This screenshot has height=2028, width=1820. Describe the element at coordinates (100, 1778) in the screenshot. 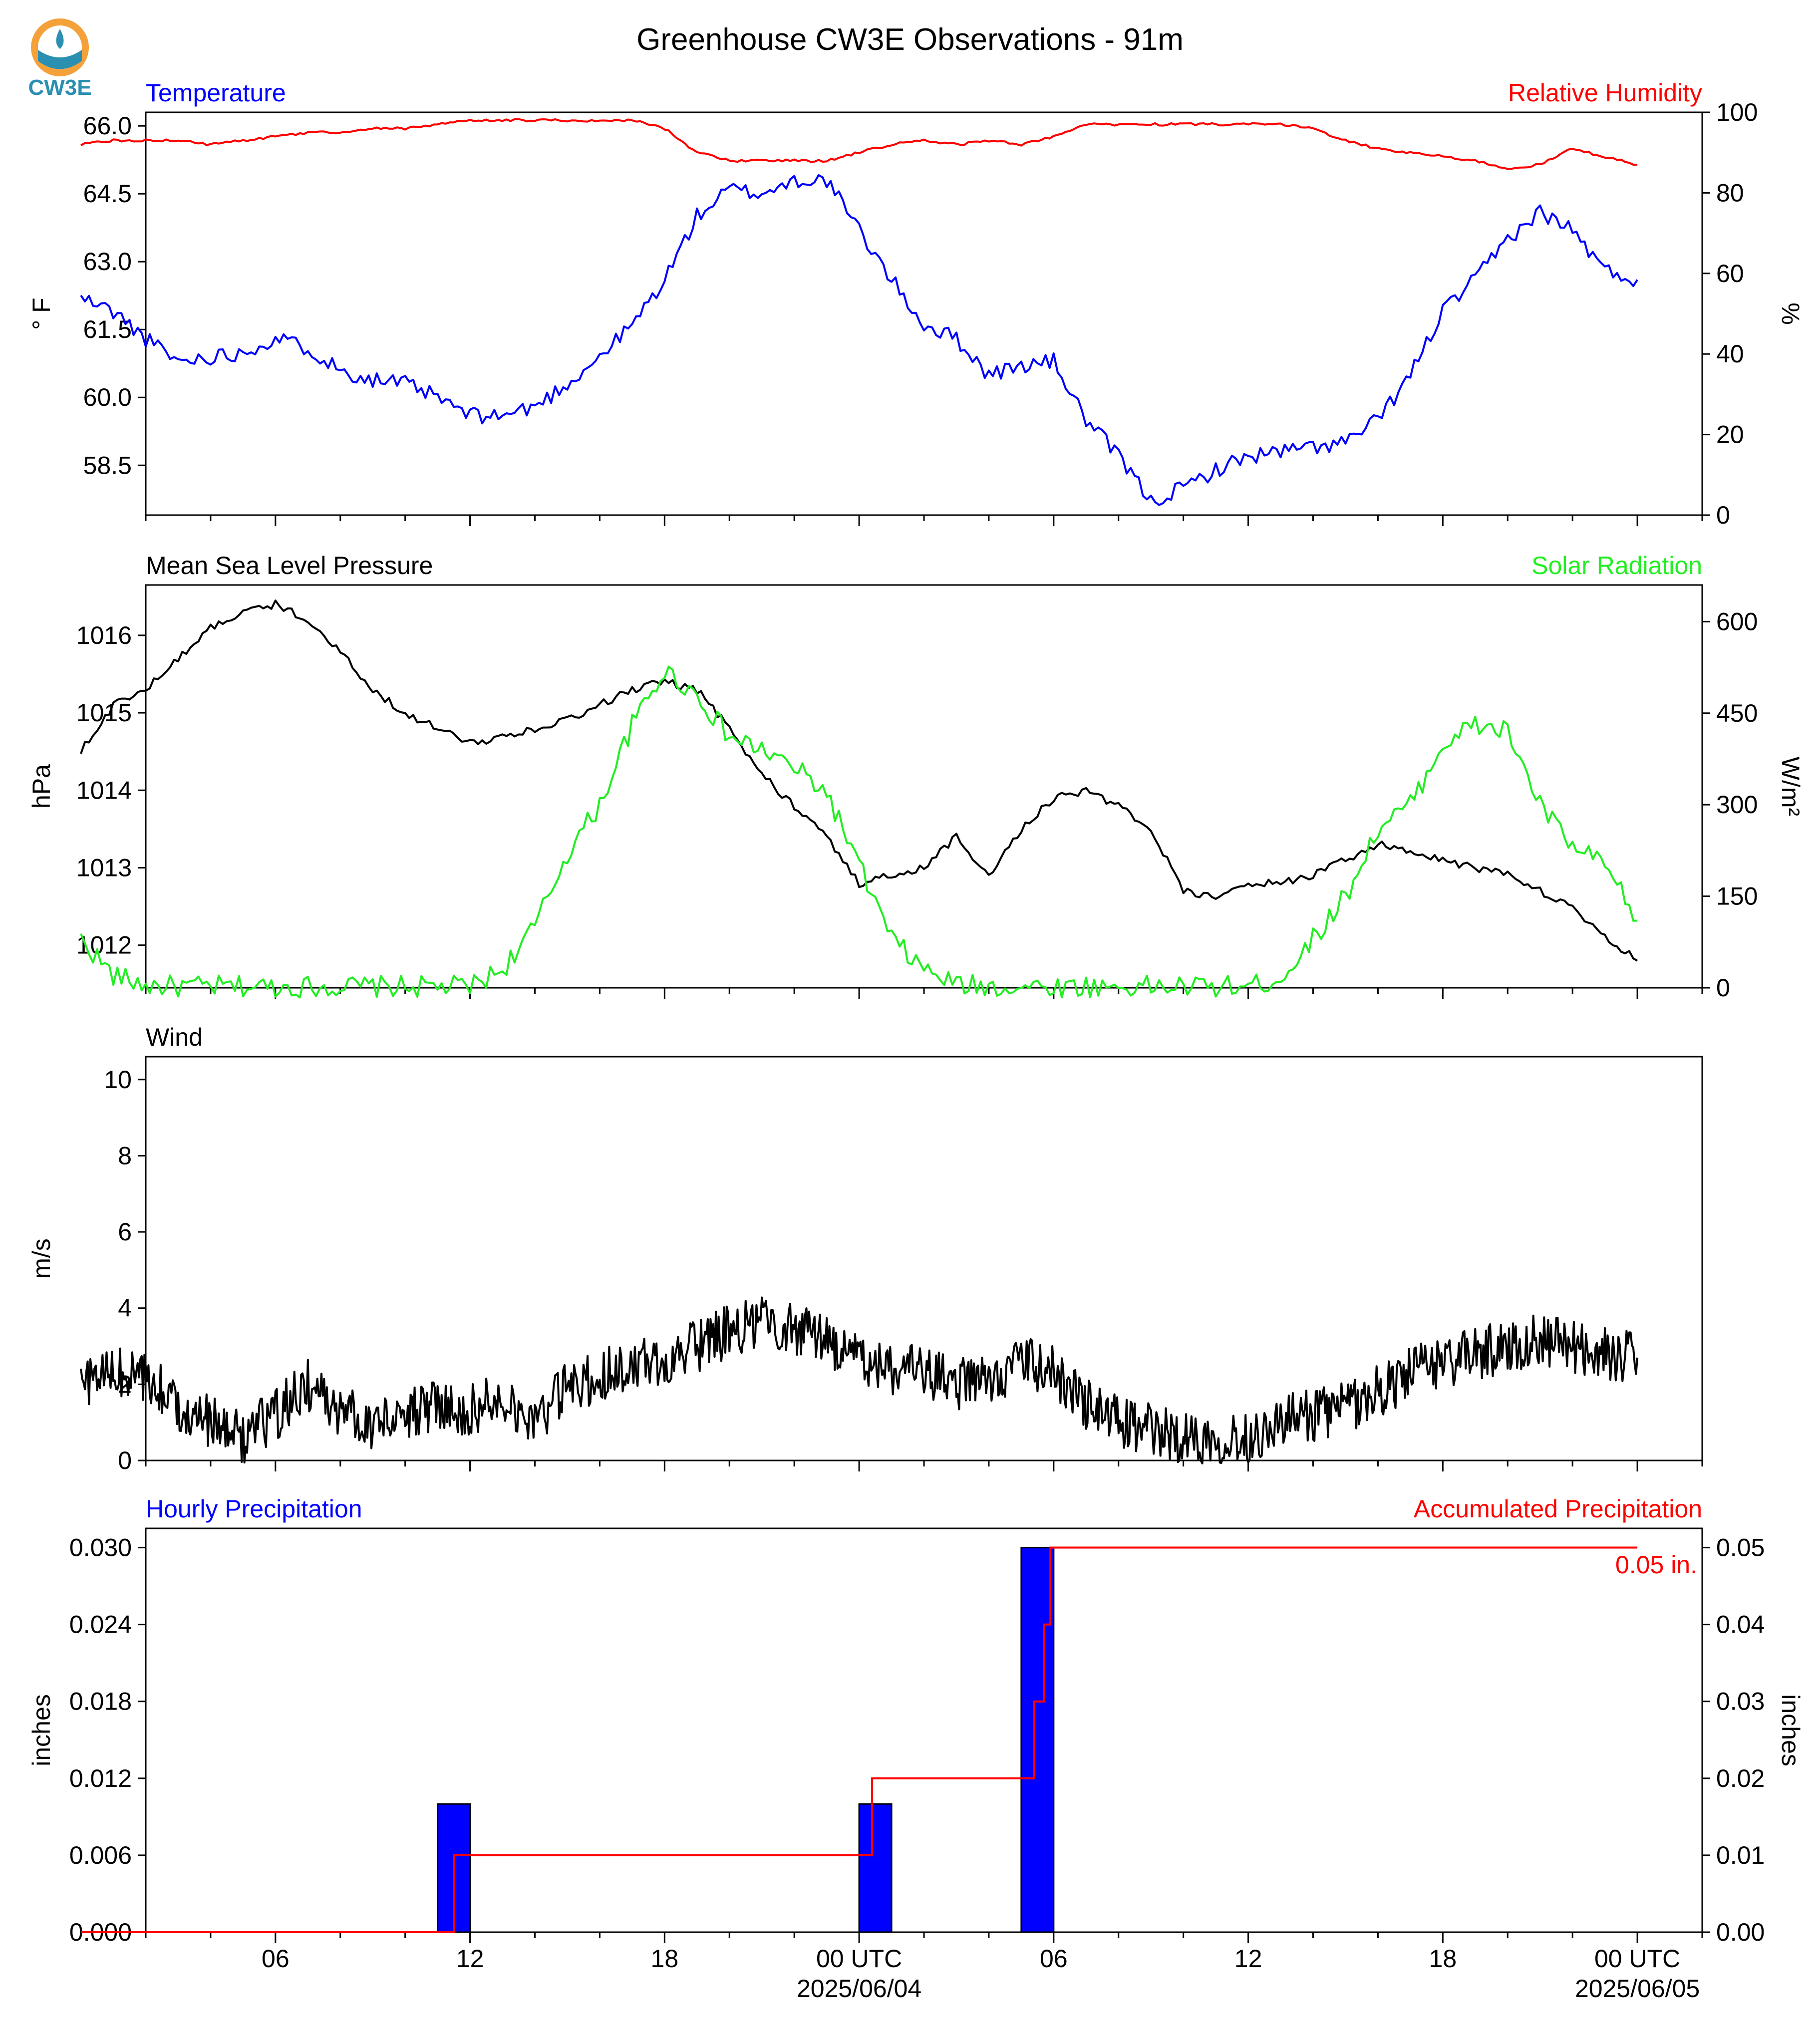

I see `y-tick-label: 0.012` at that location.